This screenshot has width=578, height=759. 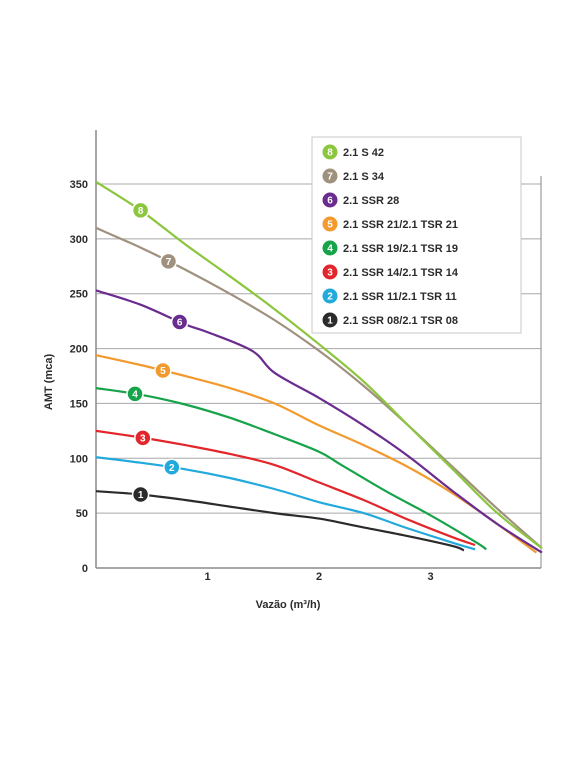 I want to click on y-axis-label: AMT (mca), so click(x=49, y=382).